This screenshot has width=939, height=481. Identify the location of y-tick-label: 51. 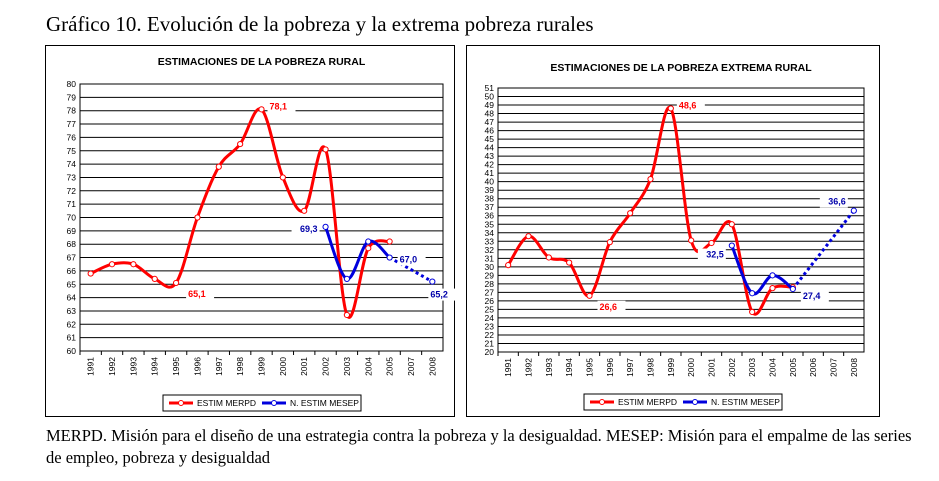
(490, 88).